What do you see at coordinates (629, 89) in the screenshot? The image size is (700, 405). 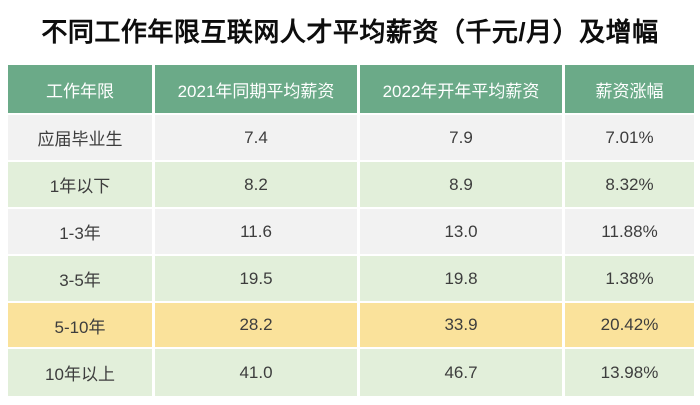 I see `header-cell-increase: 薪资涨幅` at bounding box center [629, 89].